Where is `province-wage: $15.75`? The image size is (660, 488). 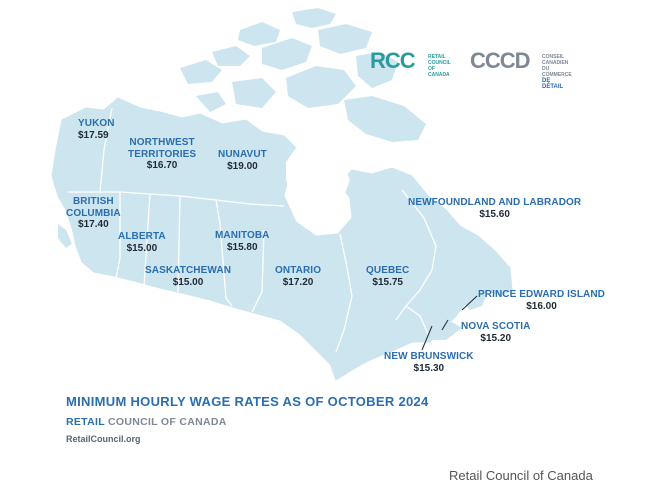
province-wage: $15.75 is located at coordinates (387, 282).